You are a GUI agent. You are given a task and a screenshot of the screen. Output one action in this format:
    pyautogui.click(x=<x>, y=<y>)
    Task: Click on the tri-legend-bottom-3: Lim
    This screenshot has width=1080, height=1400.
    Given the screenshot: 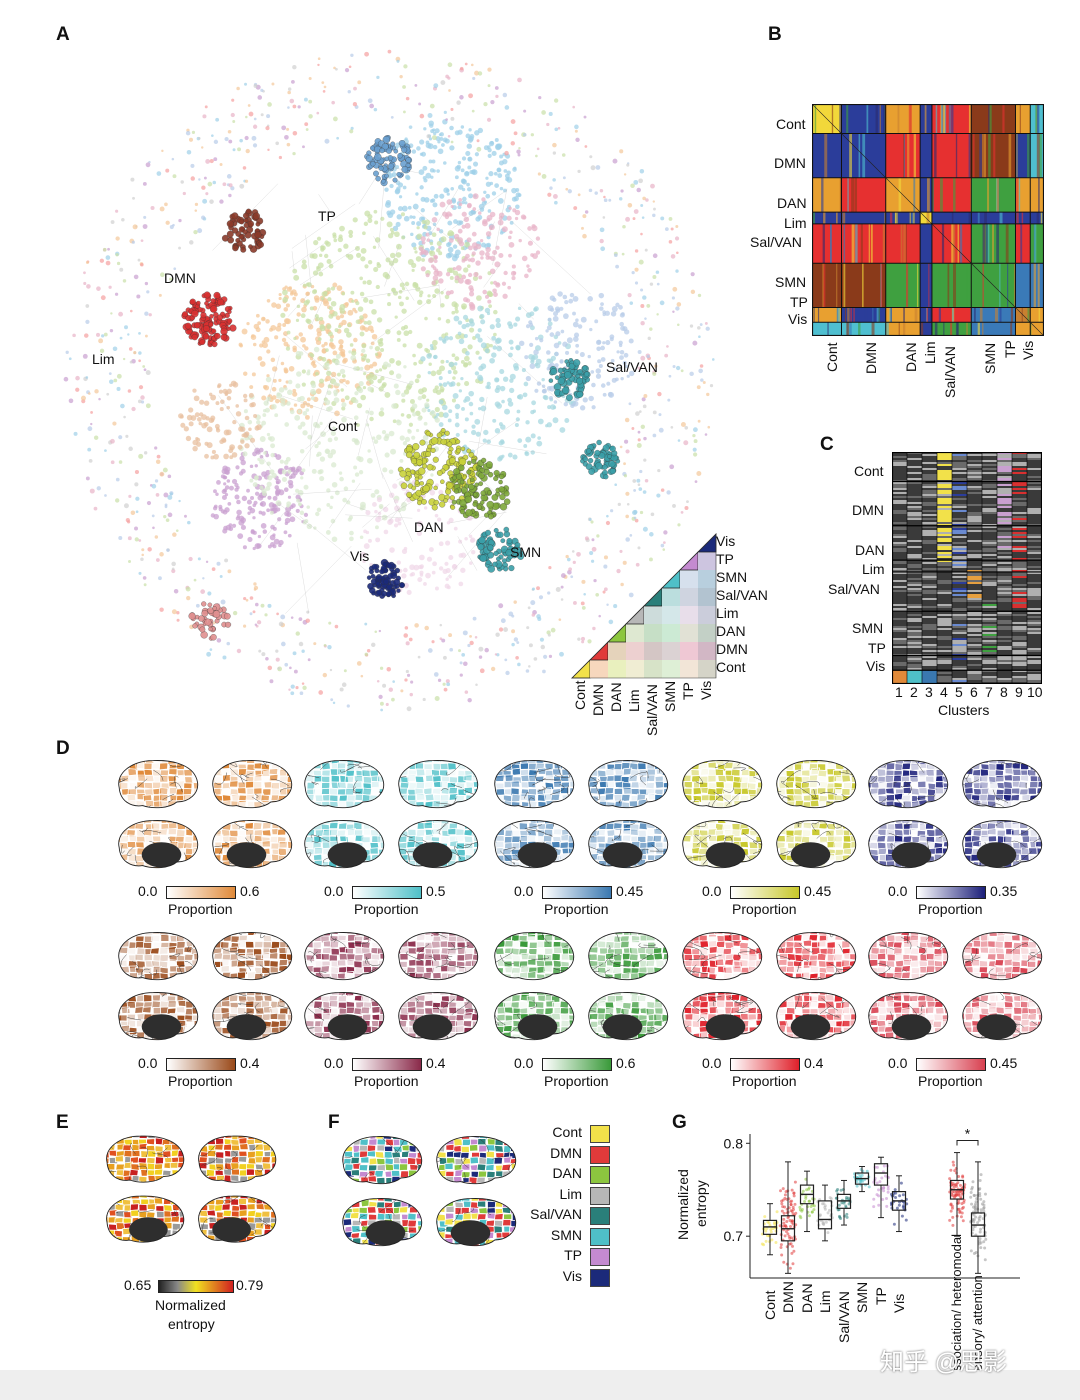 What is the action you would take?
    pyautogui.click(x=634, y=700)
    